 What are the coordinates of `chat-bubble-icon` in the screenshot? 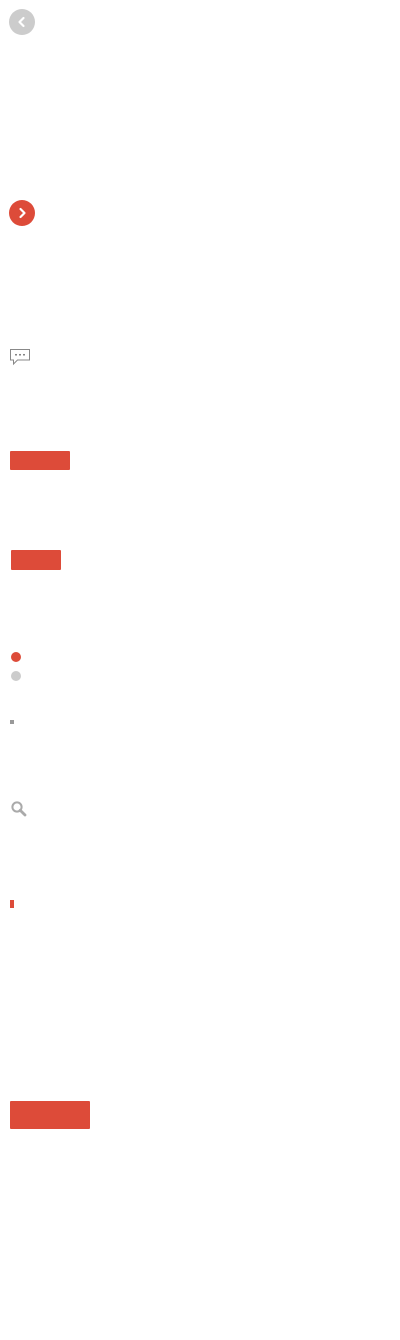 It's located at (20, 357).